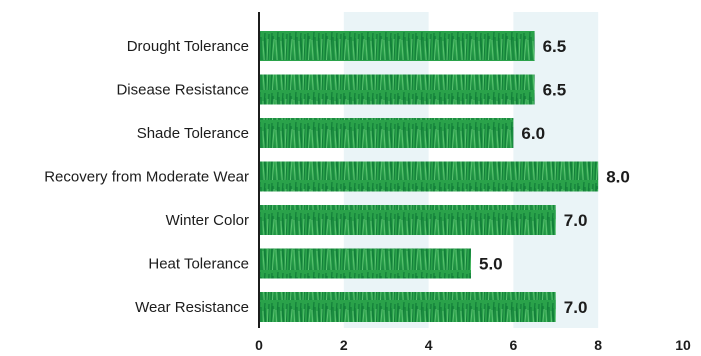  I want to click on category-label: Recovery from Moderate Wear, so click(146, 177).